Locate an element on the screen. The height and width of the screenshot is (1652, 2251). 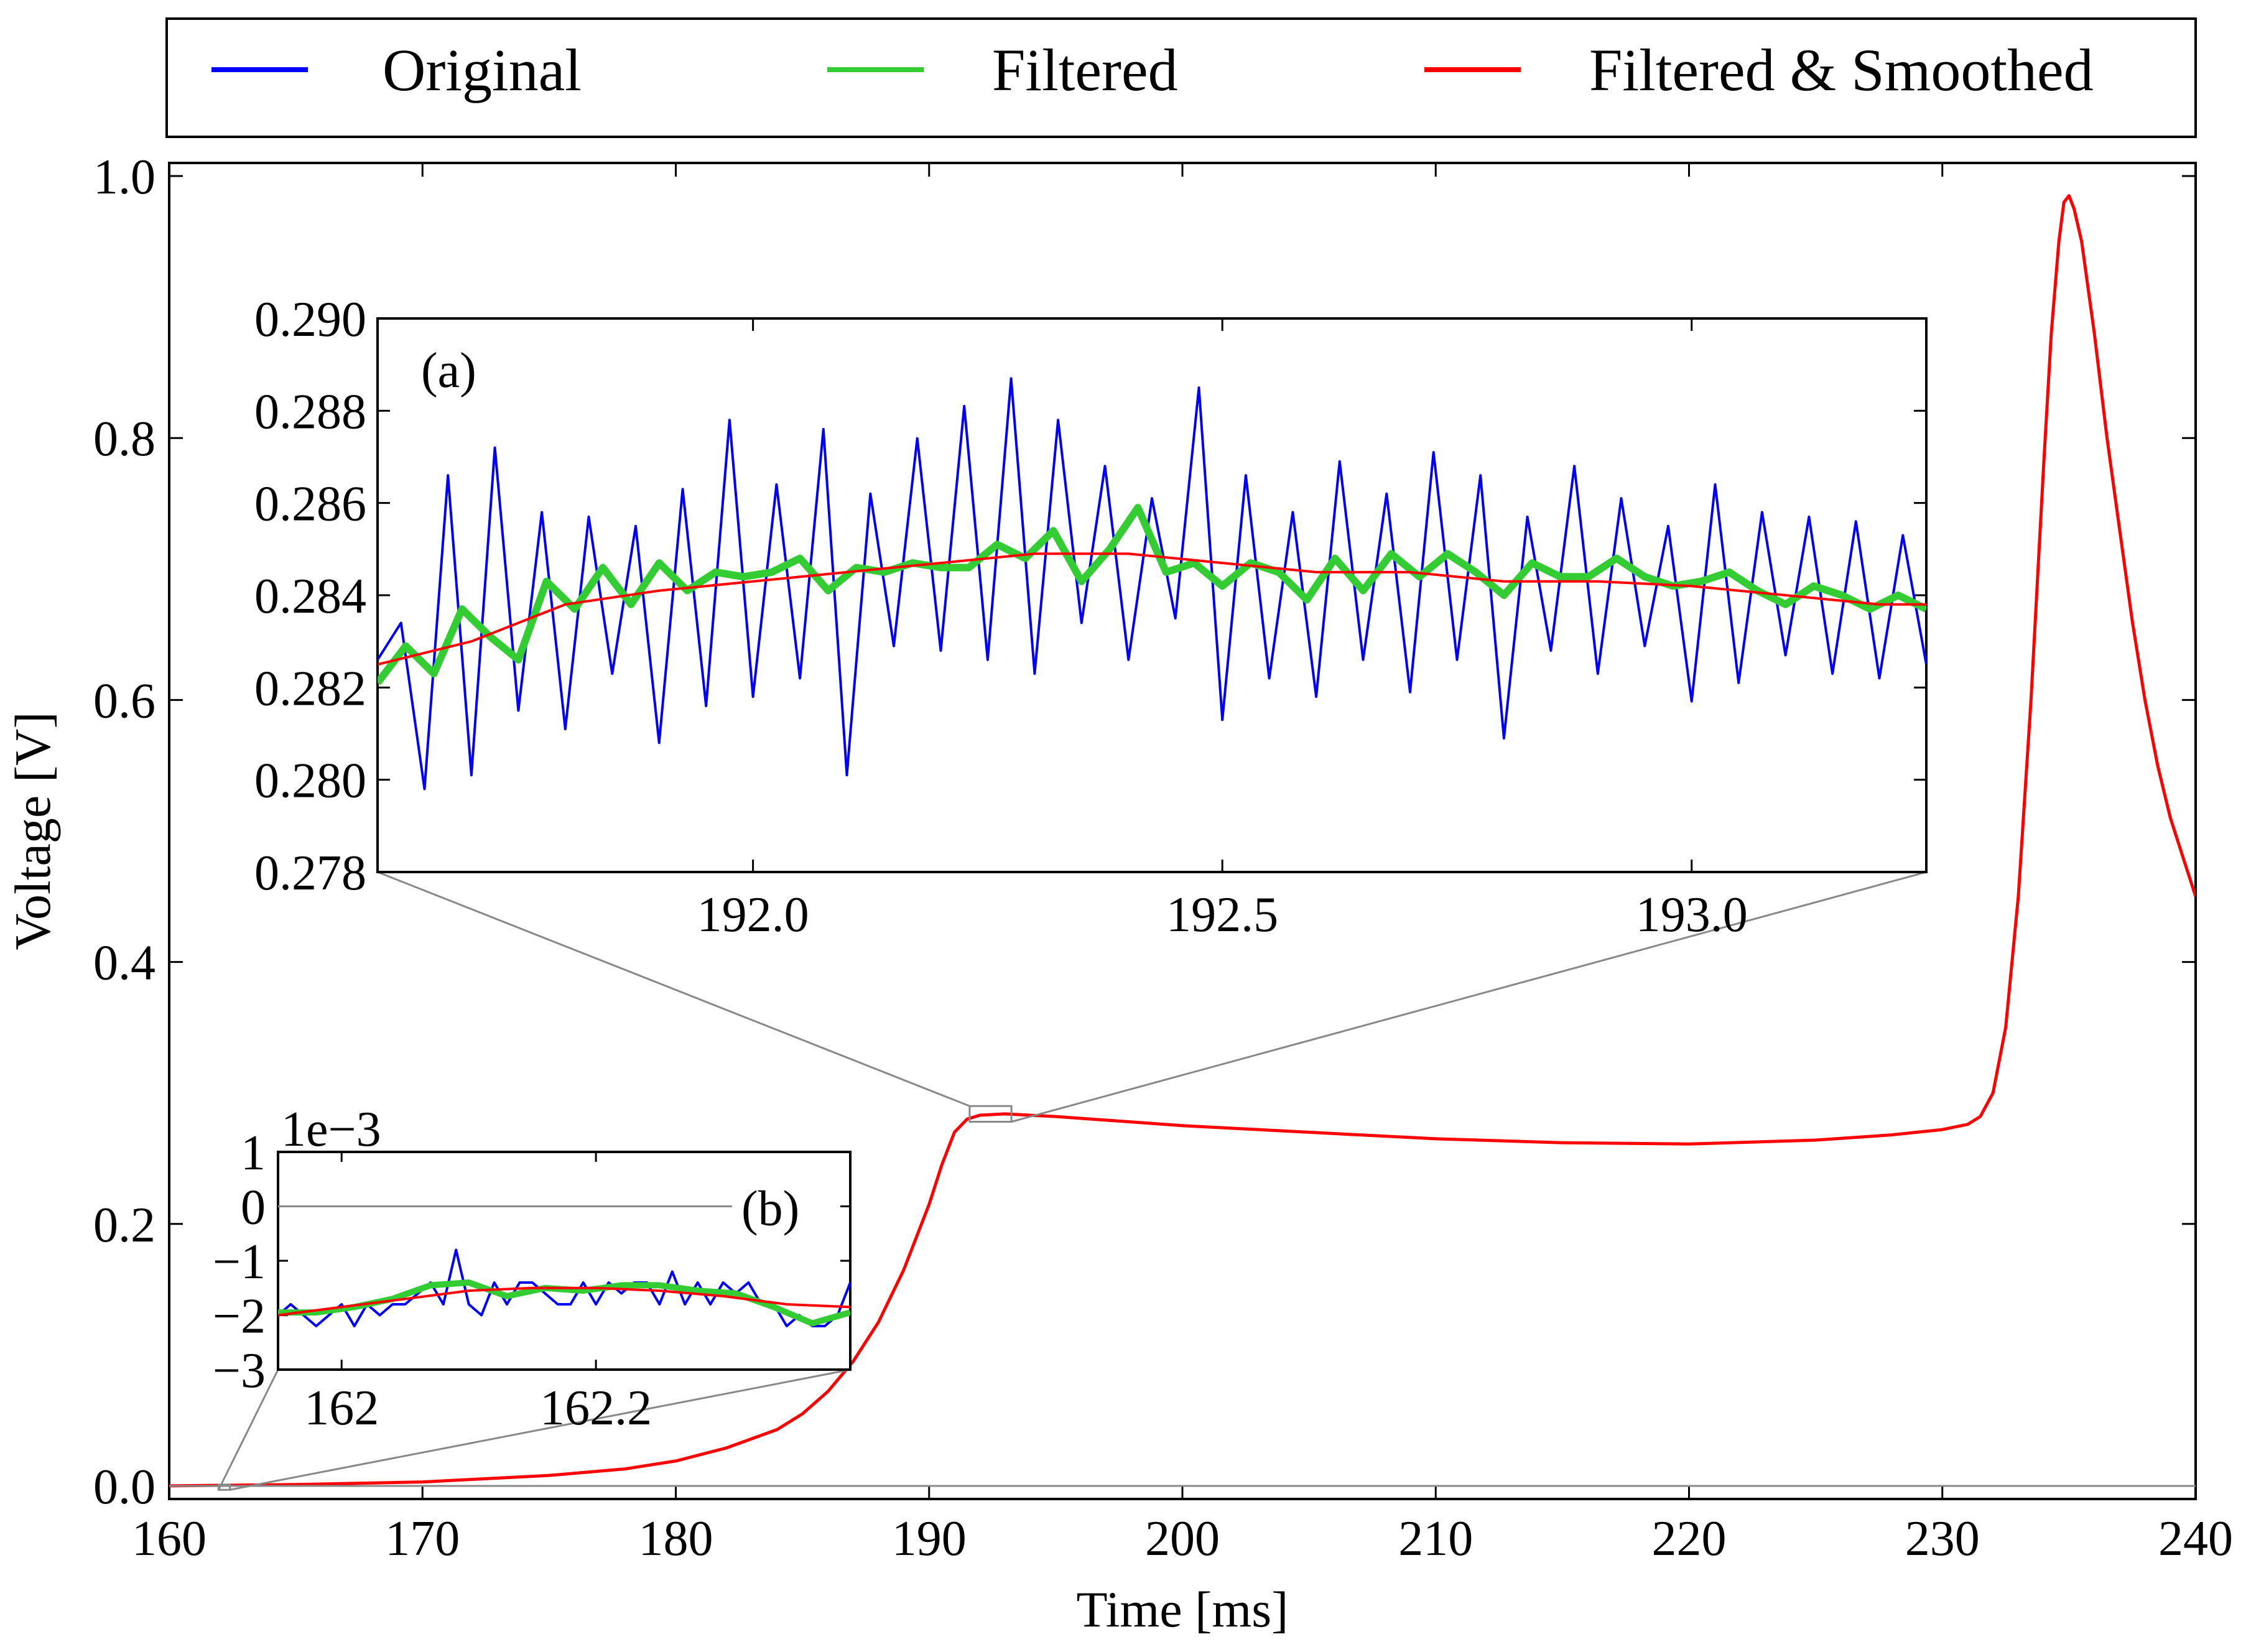
main-ytick-label: 0.4 is located at coordinates (124, 963).